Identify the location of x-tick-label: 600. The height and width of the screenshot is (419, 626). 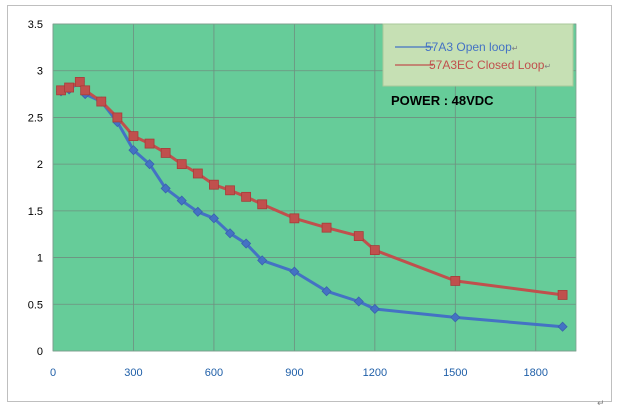
(214, 373).